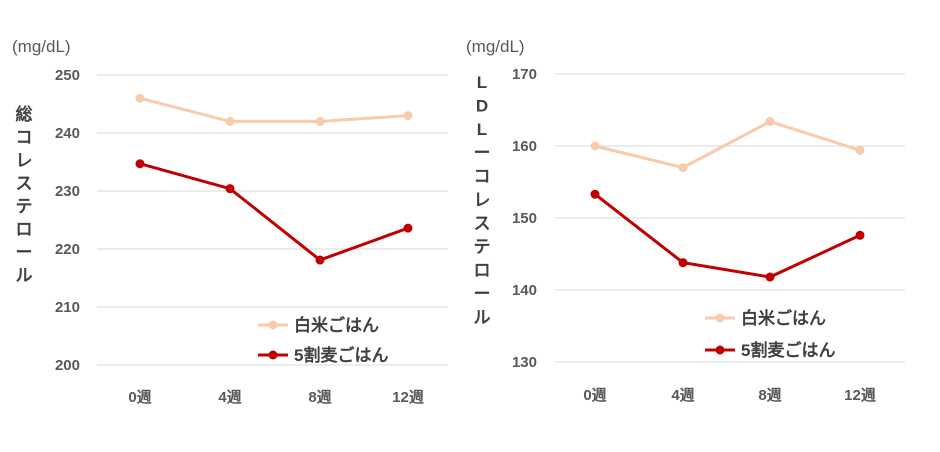 This screenshot has width=940, height=452. What do you see at coordinates (67, 133) in the screenshot?
I see `y-tick-label: 240` at bounding box center [67, 133].